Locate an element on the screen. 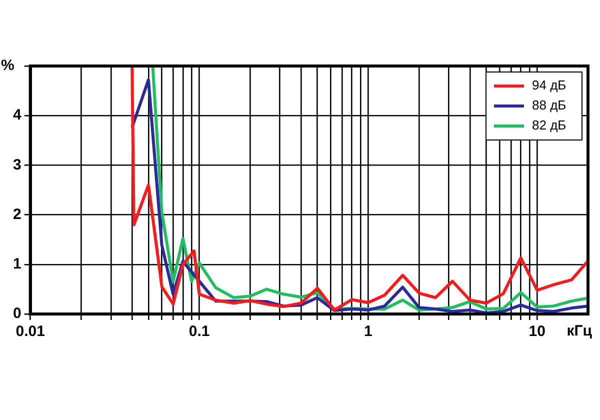  legend-label: 82 дБ is located at coordinates (549, 125).